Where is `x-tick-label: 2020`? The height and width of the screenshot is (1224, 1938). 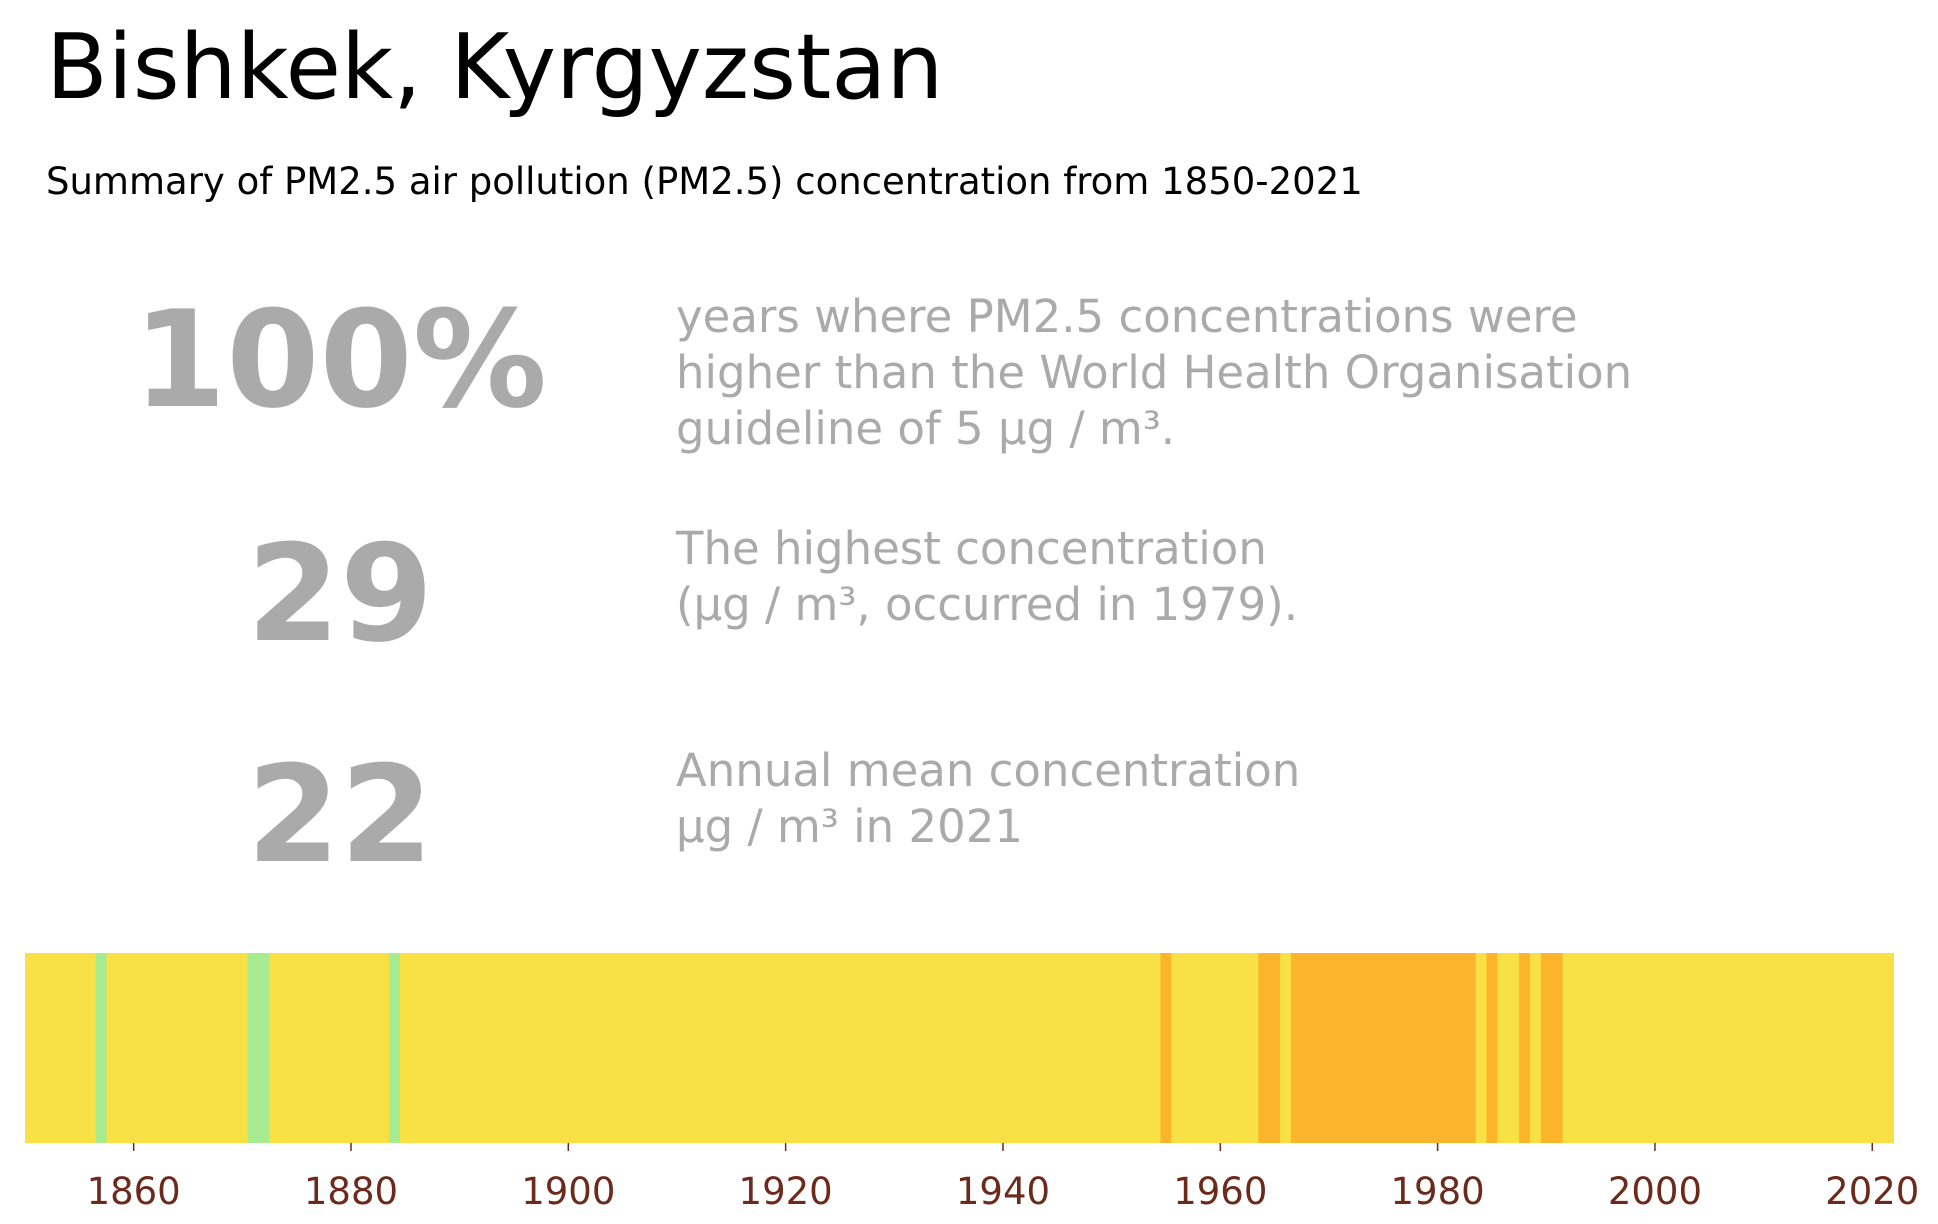 x-tick-label: 2020 is located at coordinates (1872, 1191).